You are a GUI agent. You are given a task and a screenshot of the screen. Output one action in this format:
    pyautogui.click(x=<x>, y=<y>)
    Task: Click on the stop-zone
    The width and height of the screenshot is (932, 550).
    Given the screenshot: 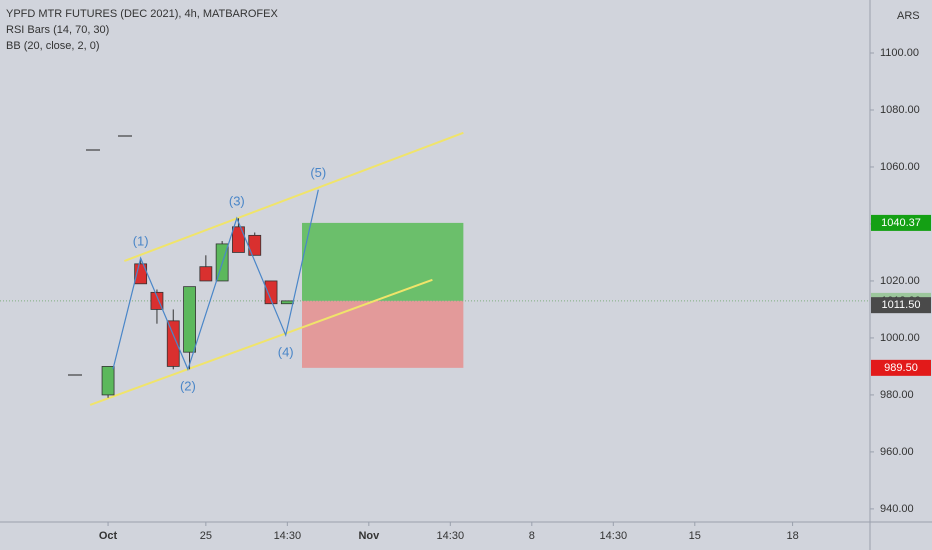 What is the action you would take?
    pyautogui.click(x=383, y=334)
    